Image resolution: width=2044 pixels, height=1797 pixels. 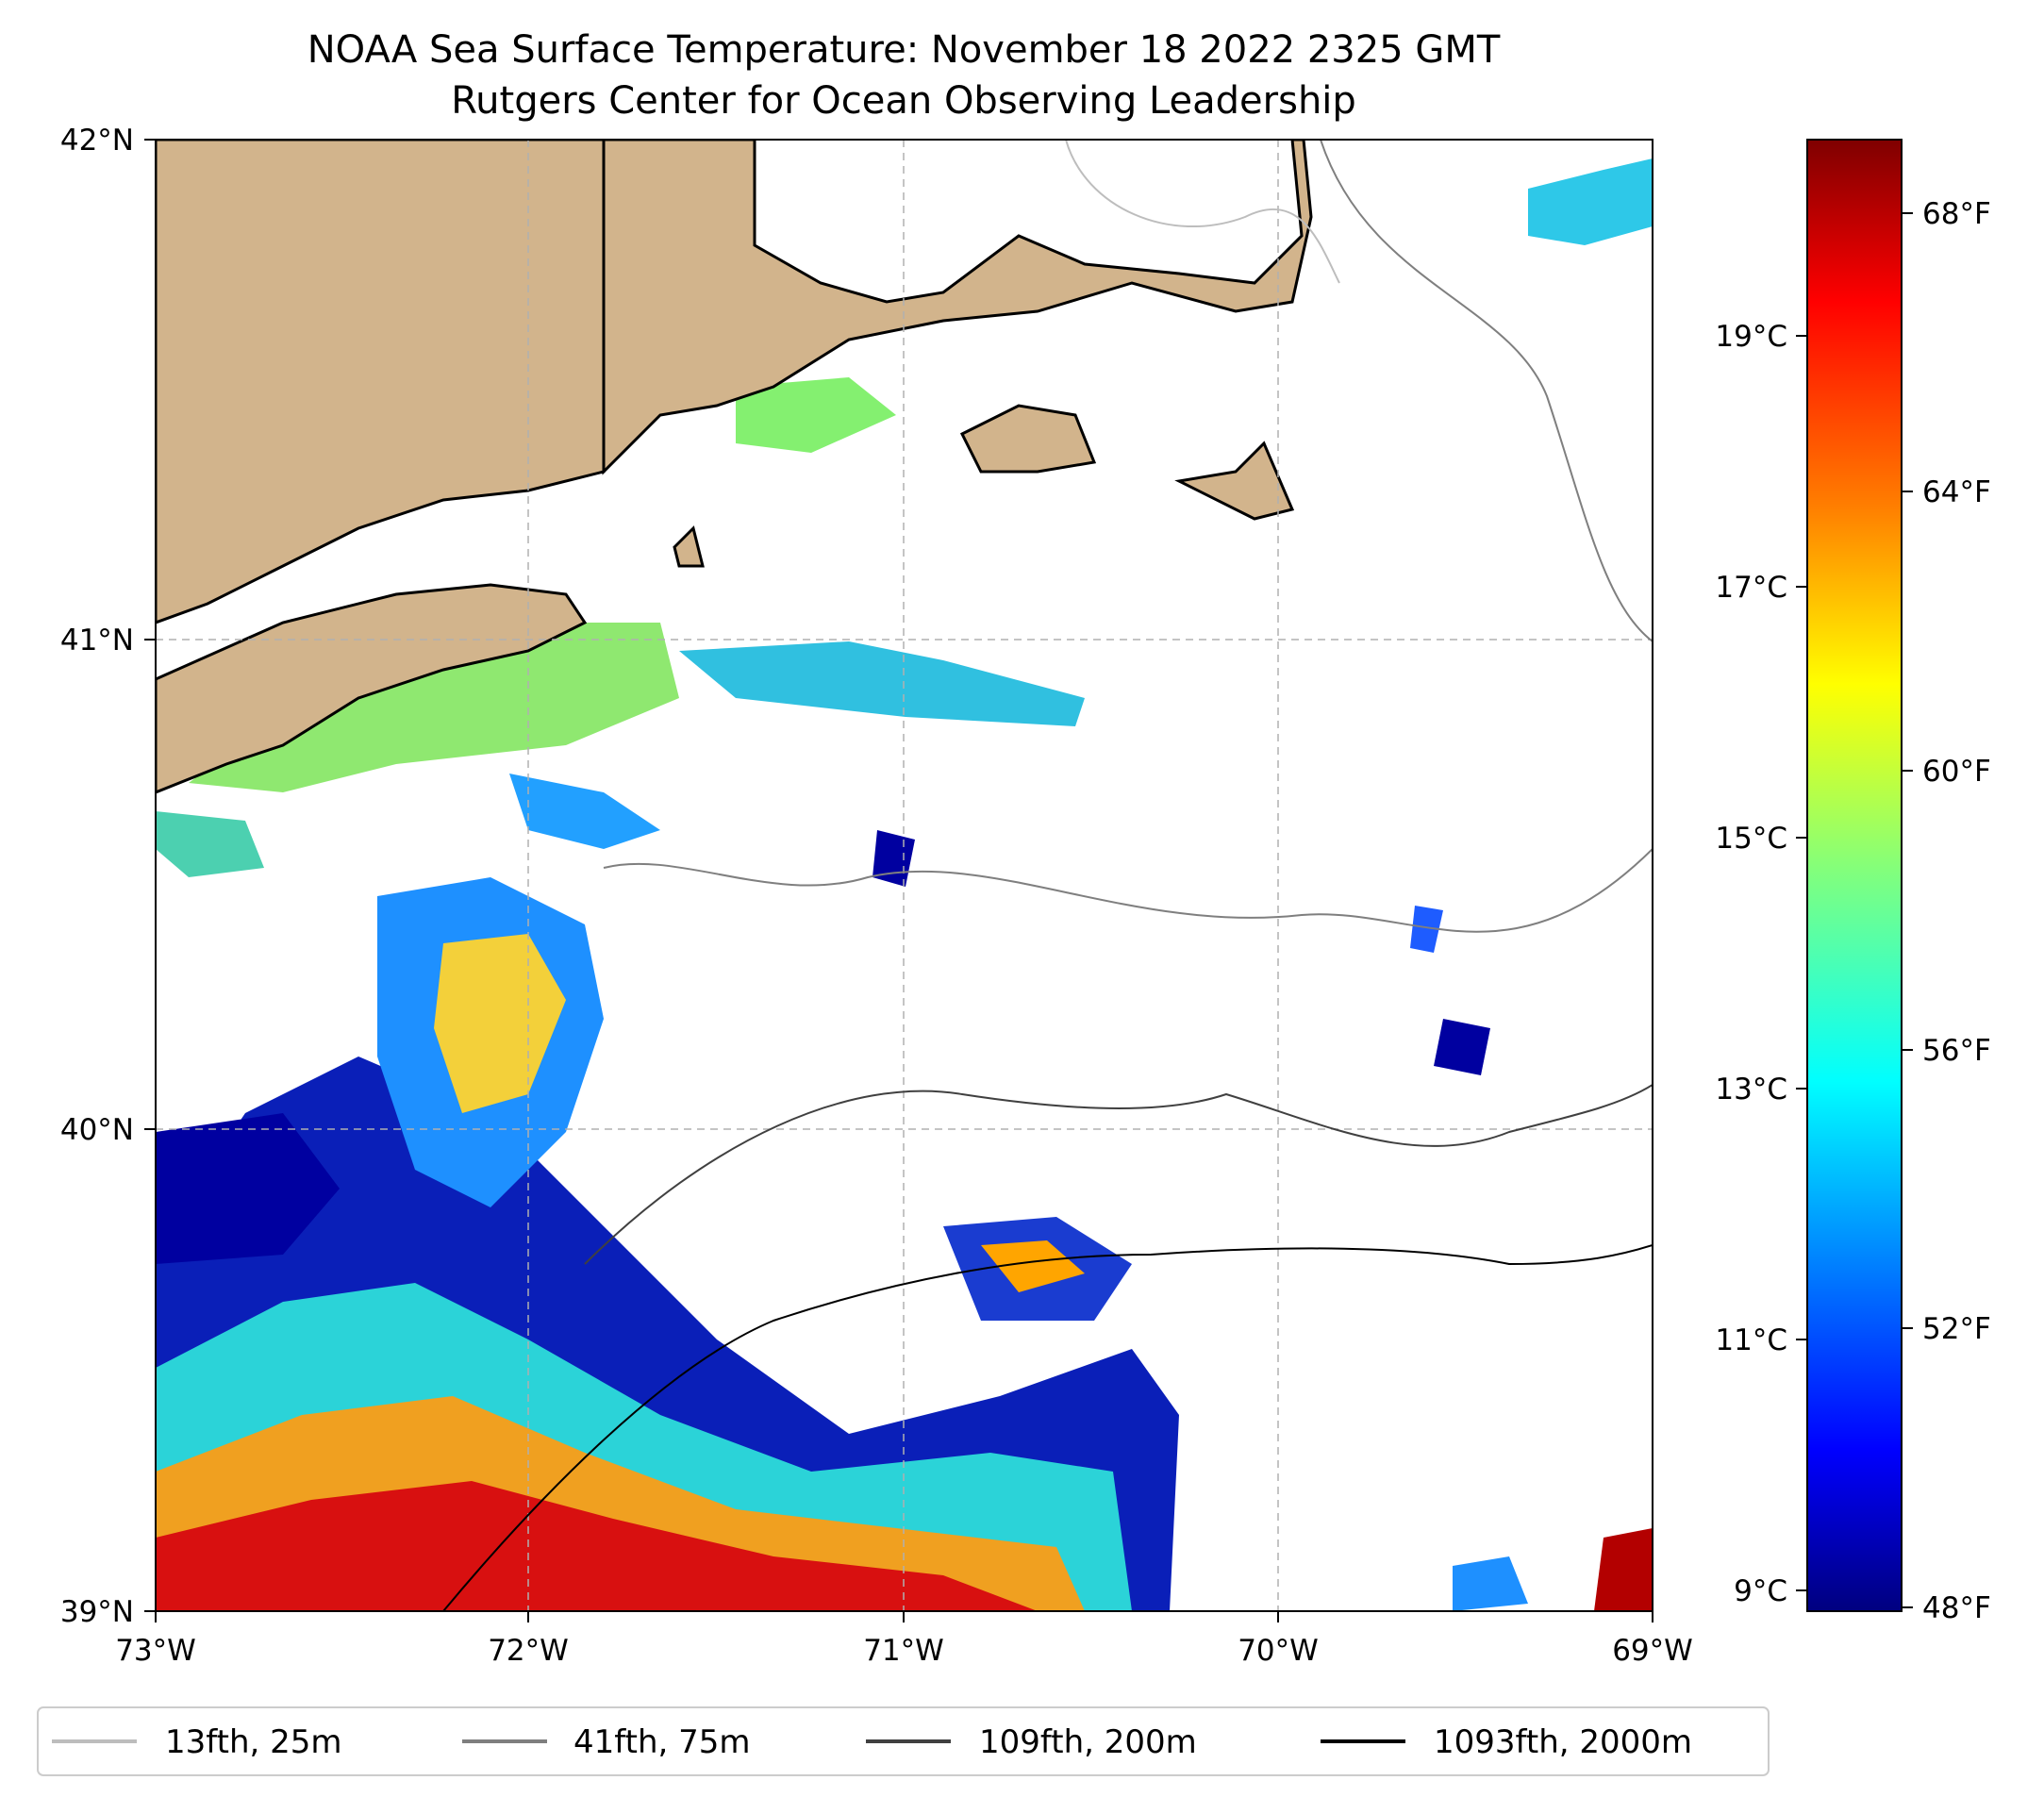 I want to click on legend-label-200m: 109fth, 200m, so click(x=1088, y=1742).